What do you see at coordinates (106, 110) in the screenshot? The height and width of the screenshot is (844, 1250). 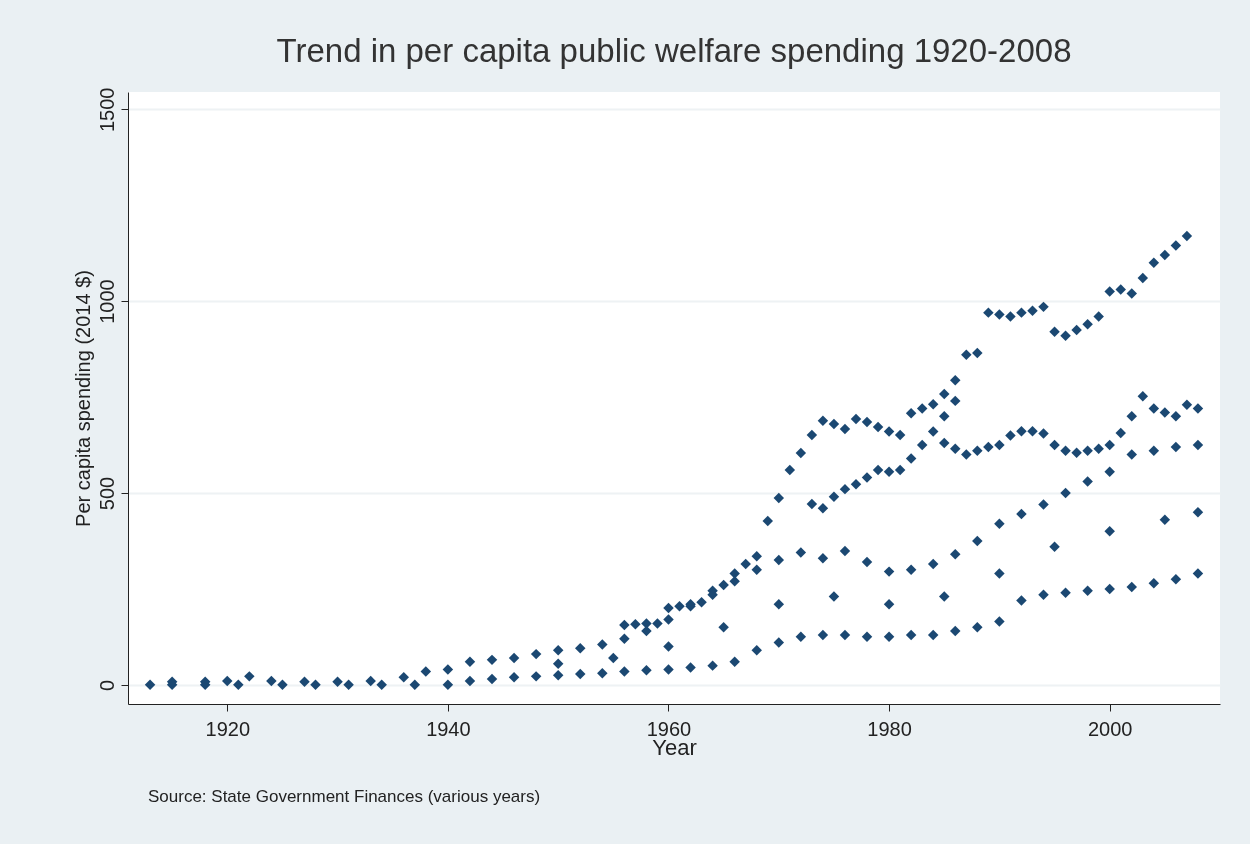 I see `y-tick-label: 1500` at bounding box center [106, 110].